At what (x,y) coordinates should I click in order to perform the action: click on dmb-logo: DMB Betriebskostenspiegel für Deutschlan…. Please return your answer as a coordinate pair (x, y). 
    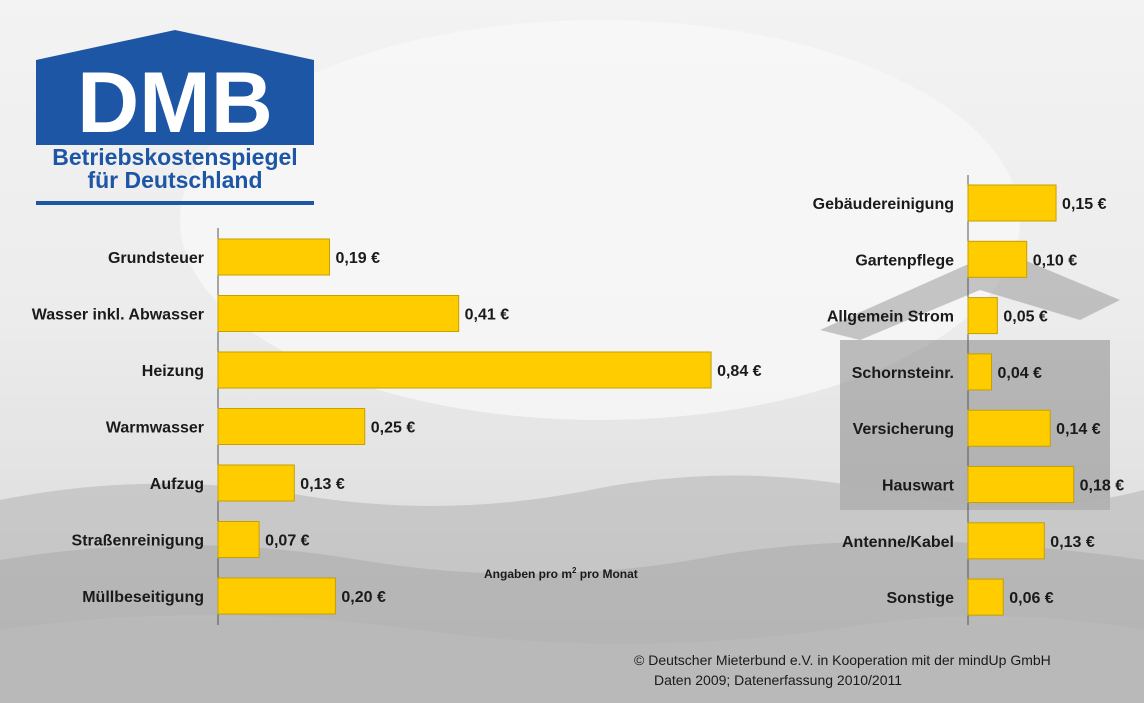
    Looking at the image, I should click on (175, 119).